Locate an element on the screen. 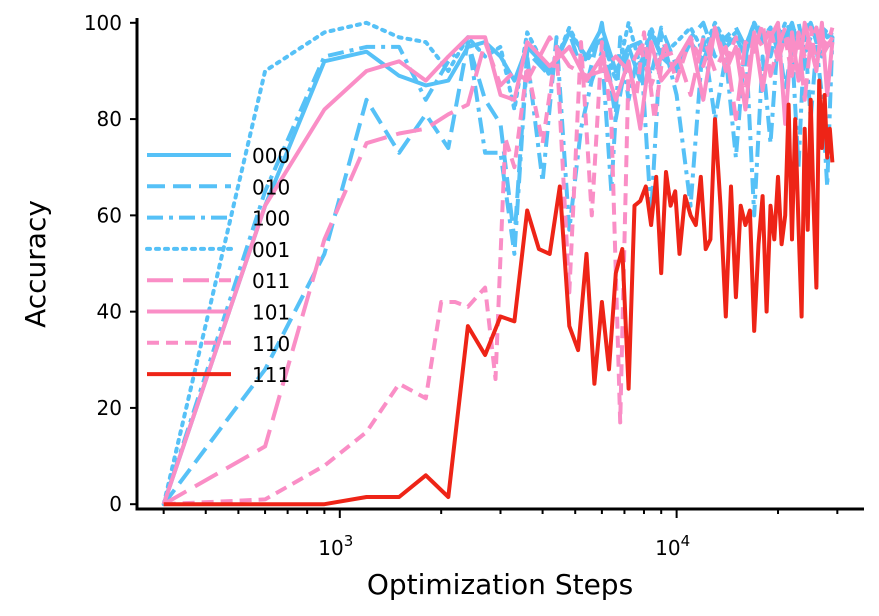 This screenshot has height=616, width=879. x-ticks: 10³ 10⁴ is located at coordinates (500, 534).